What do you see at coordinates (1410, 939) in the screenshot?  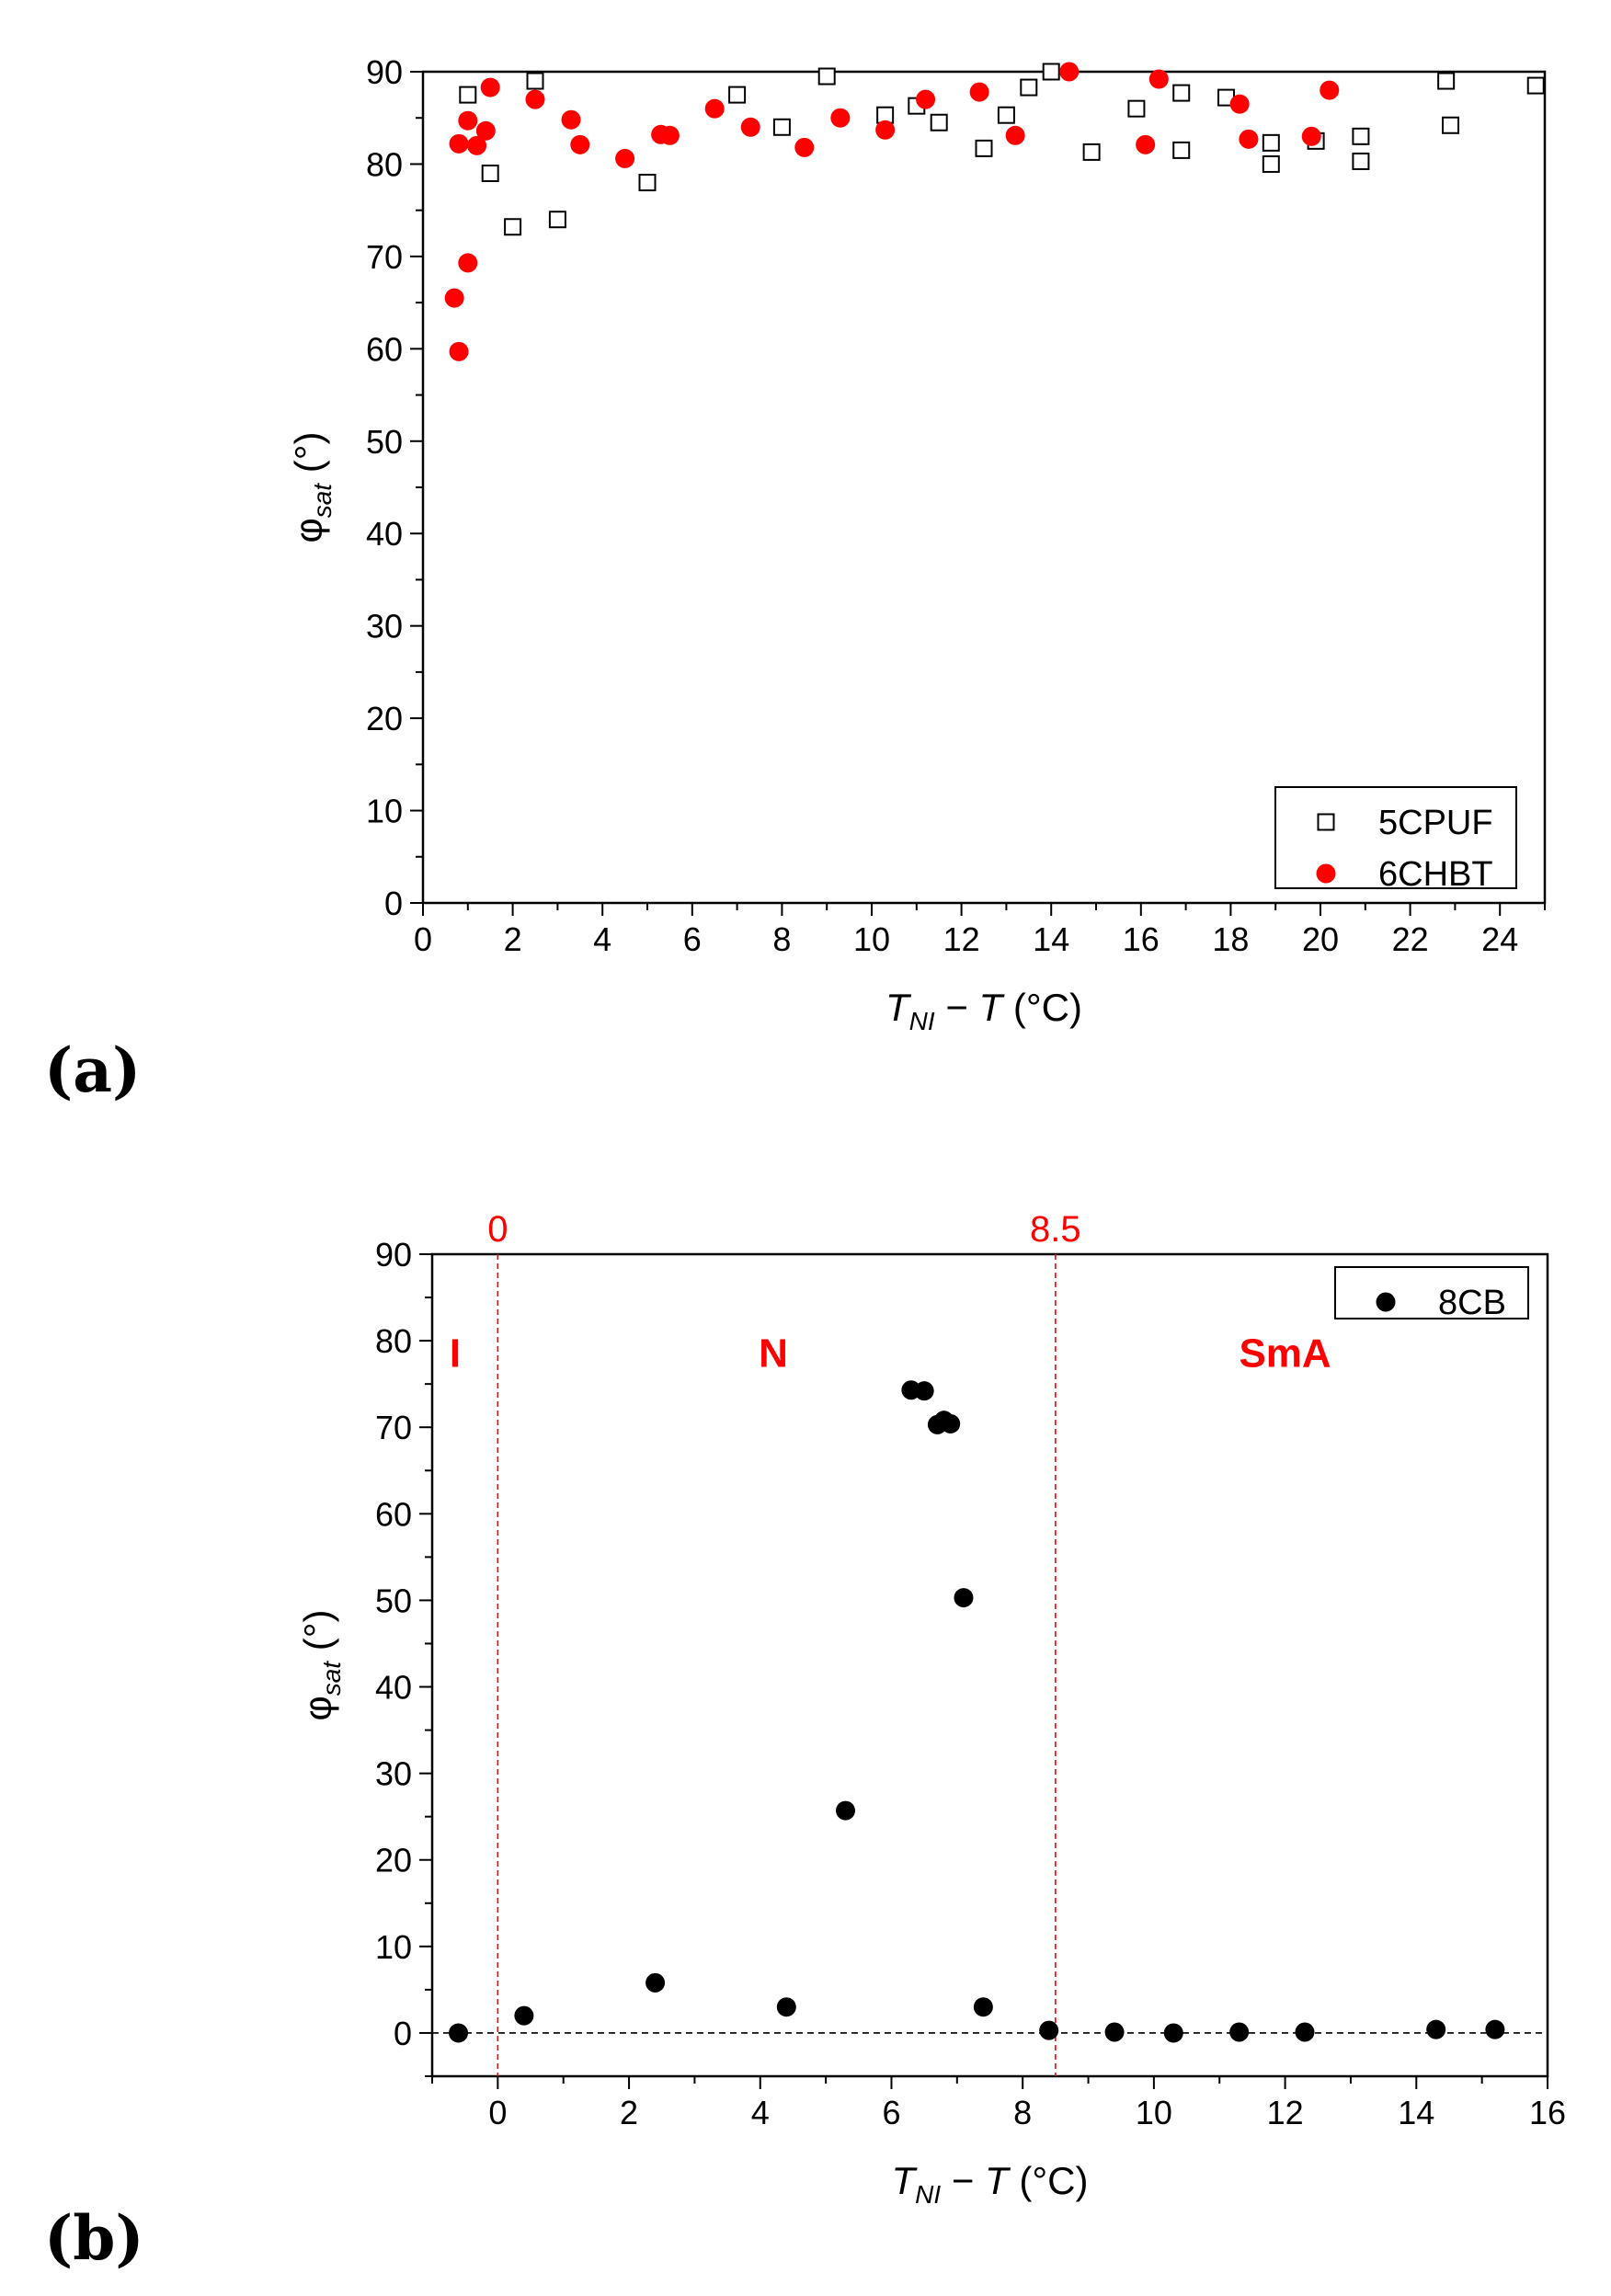 I see `x-tick-label: 22` at bounding box center [1410, 939].